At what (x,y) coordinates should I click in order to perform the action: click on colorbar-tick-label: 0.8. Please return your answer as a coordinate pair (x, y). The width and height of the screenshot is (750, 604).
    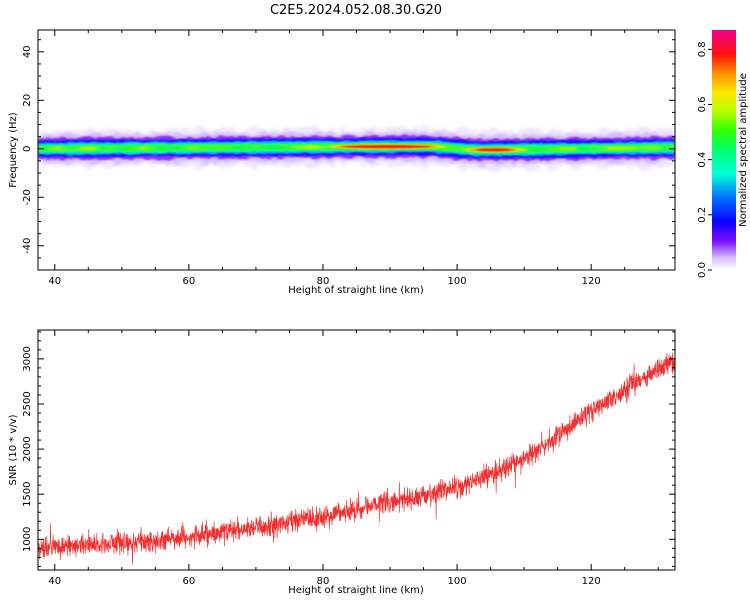
    Looking at the image, I should click on (702, 49).